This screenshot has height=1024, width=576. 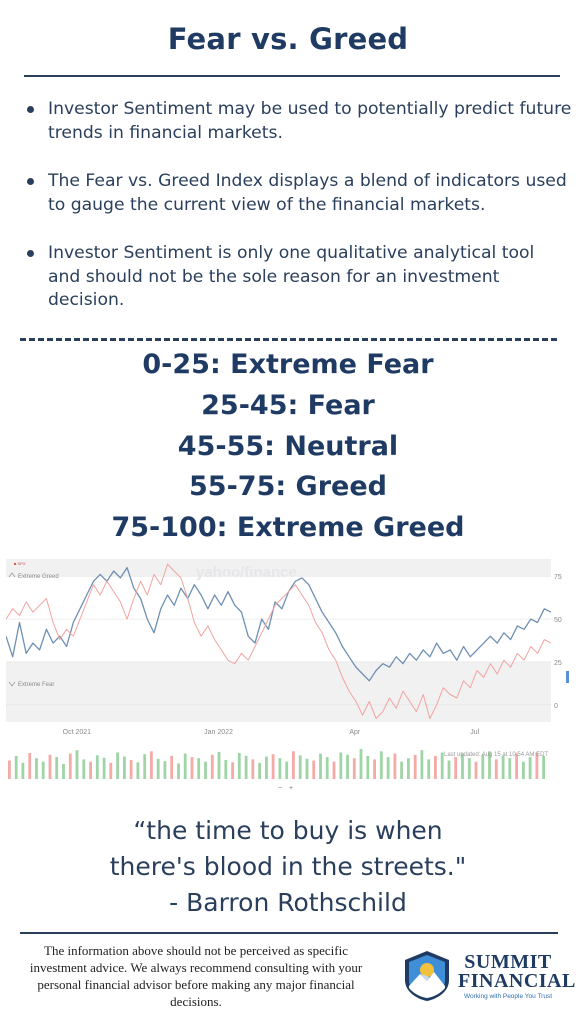 What do you see at coordinates (77, 732) in the screenshot?
I see `x-tick-label: Oct 2021` at bounding box center [77, 732].